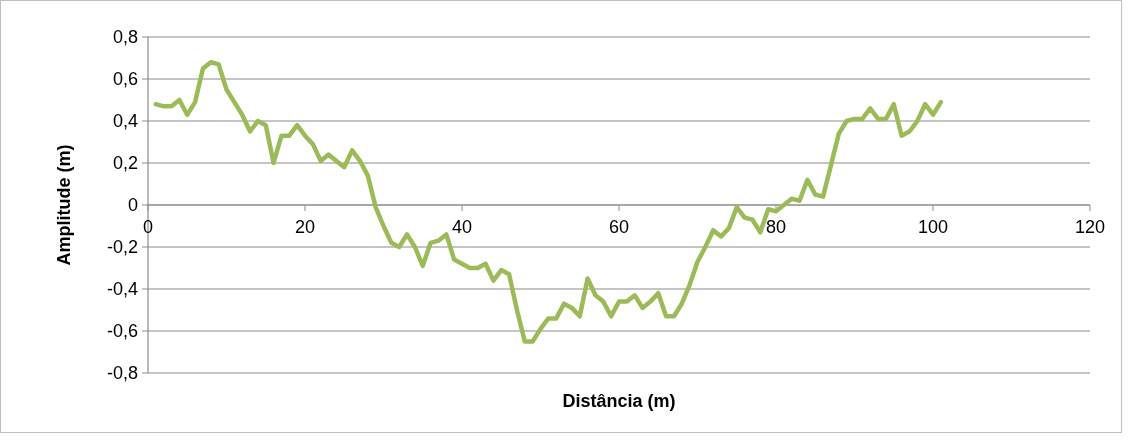 The width and height of the screenshot is (1130, 441). I want to click on y-axis-title: Amplitude (m), so click(64, 205).